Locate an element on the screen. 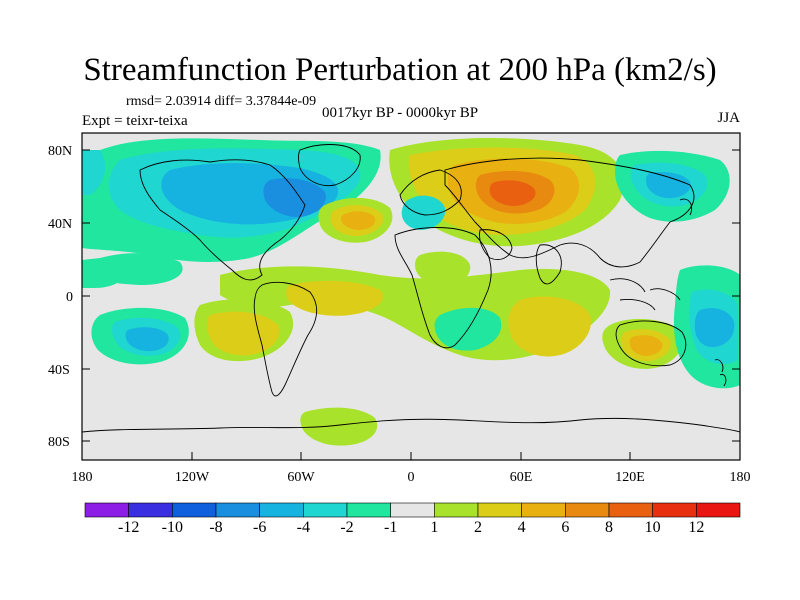 This screenshot has height=600, width=800. colorbar-label: -1 is located at coordinates (390, 527).